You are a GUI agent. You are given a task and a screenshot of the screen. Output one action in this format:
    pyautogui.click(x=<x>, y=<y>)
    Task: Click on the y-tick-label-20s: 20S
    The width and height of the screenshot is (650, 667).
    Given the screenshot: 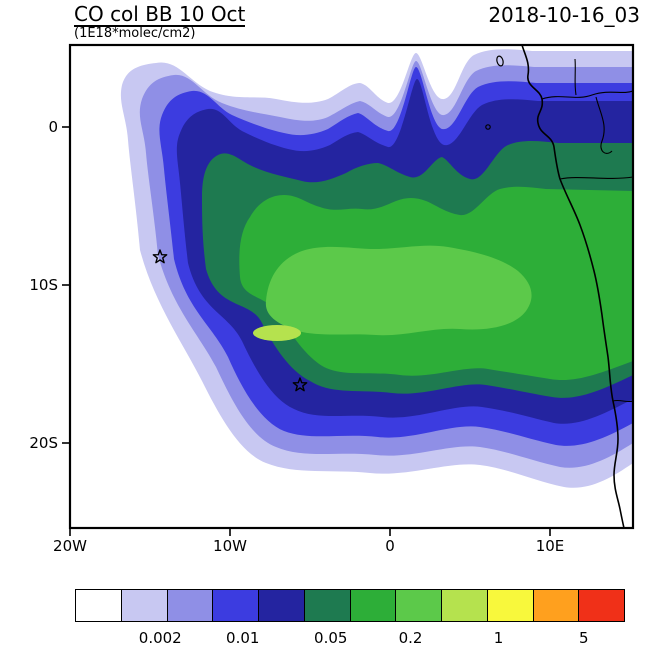 What is the action you would take?
    pyautogui.click(x=43, y=443)
    